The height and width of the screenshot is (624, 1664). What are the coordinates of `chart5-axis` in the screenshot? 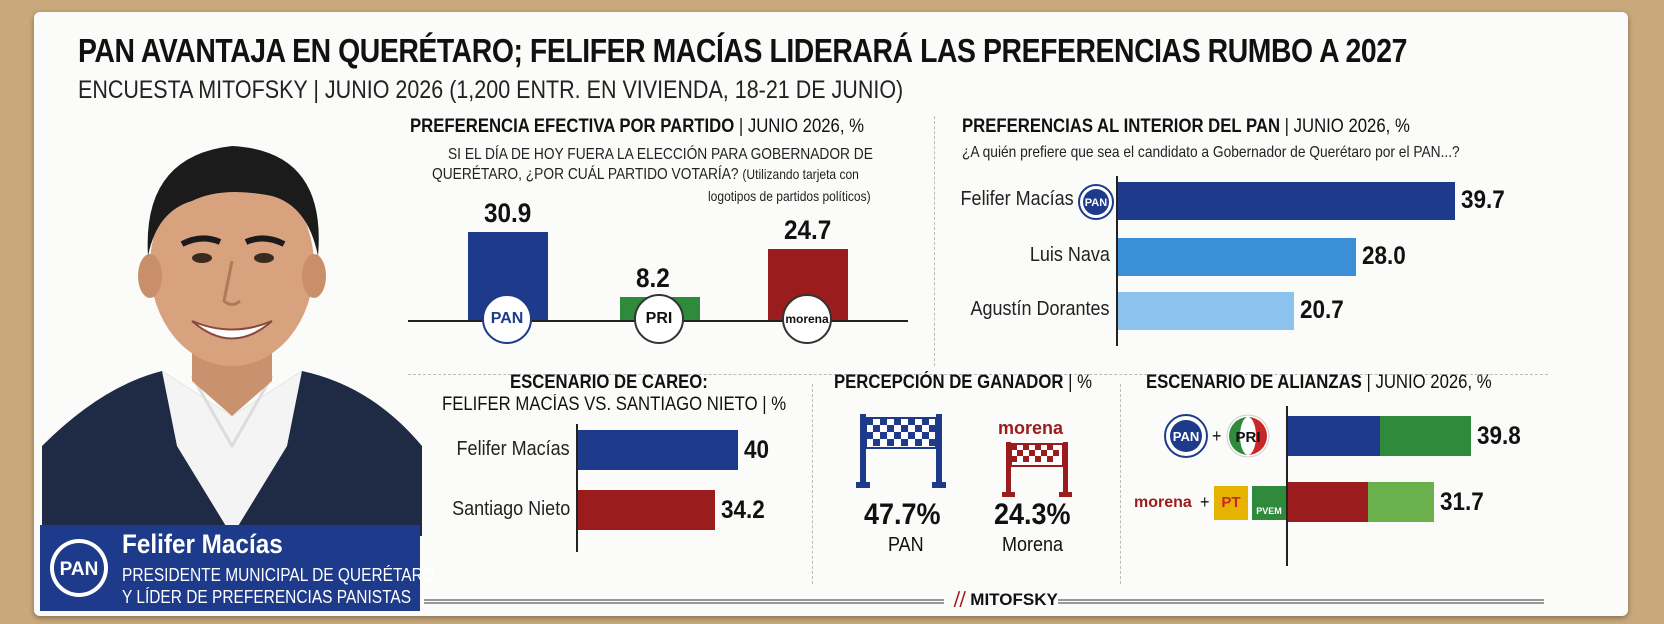 It's located at (1287, 486).